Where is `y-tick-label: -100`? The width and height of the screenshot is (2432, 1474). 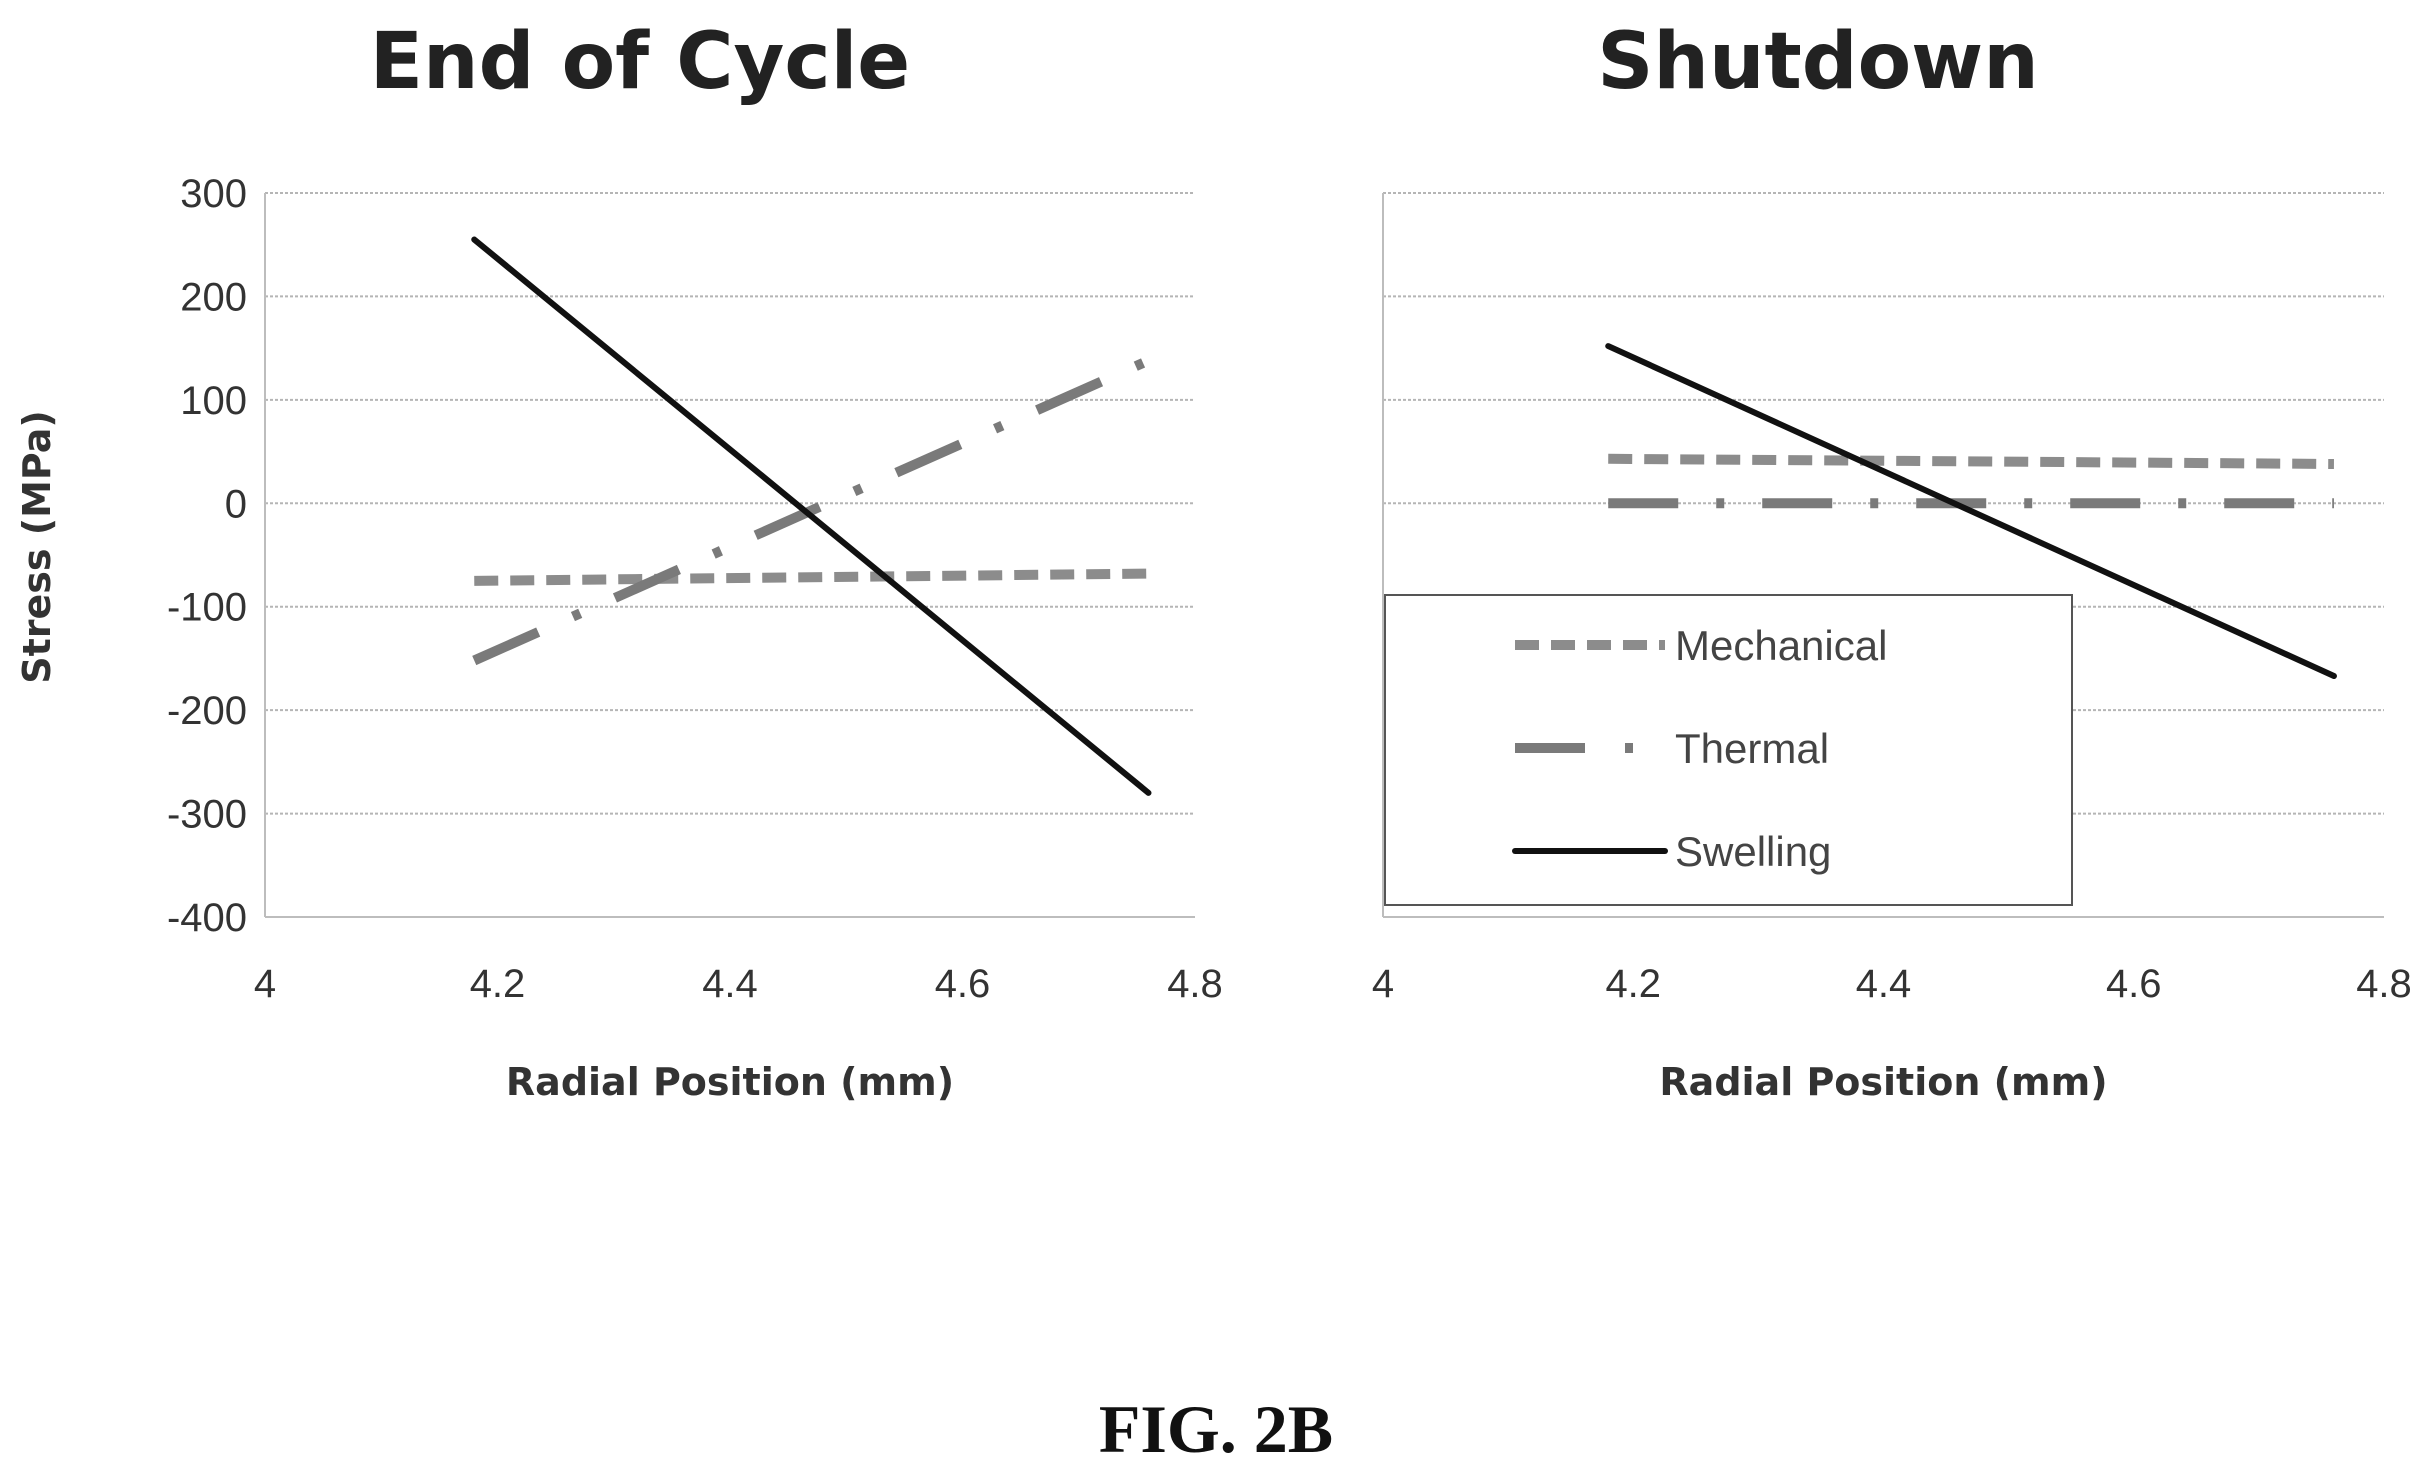
y-tick-label: -100 is located at coordinates (207, 608).